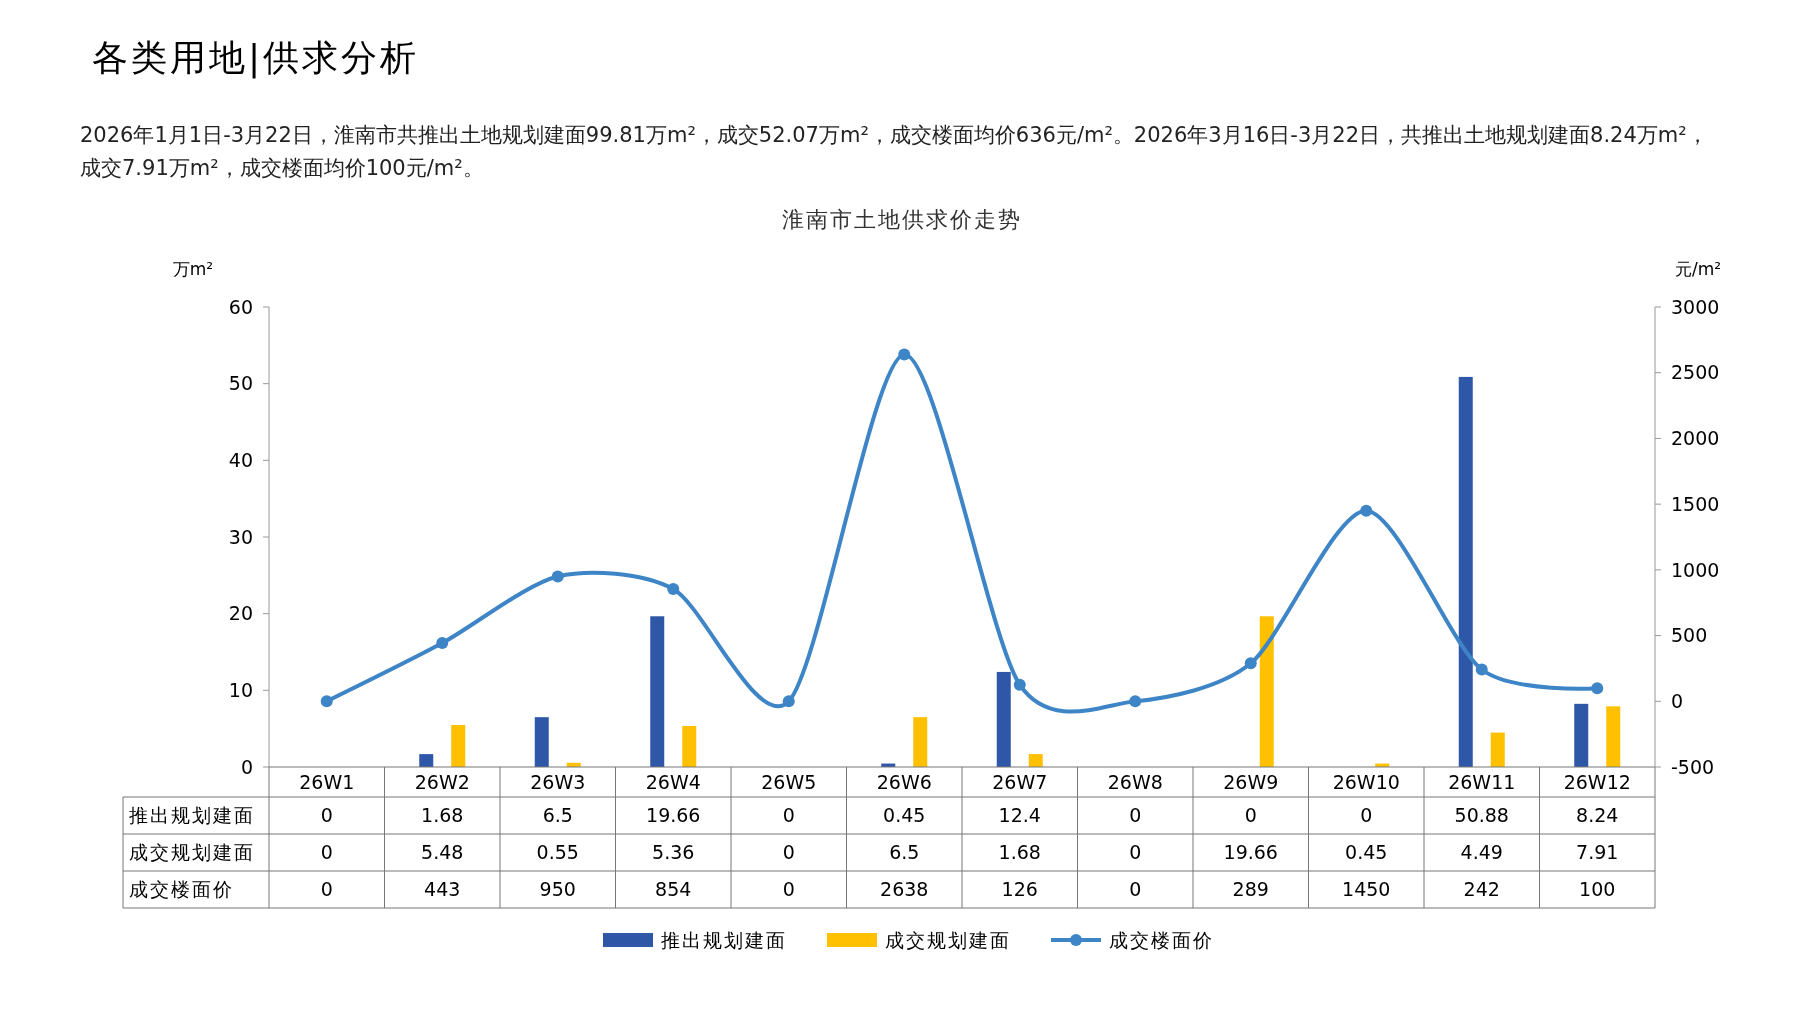 This screenshot has height=1010, width=1797. What do you see at coordinates (1481, 889) in the screenshot?
I see `data-label: 242` at bounding box center [1481, 889].